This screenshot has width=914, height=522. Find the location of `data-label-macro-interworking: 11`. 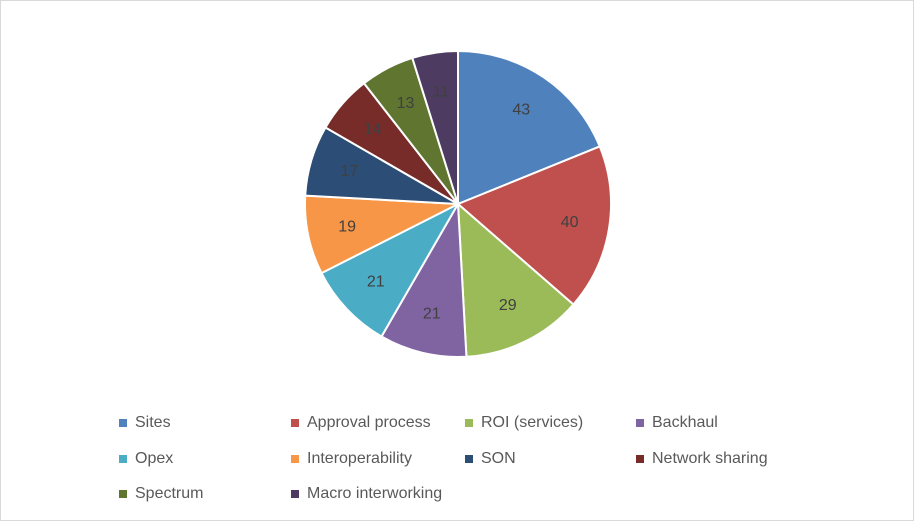

data-label-macro-interworking: 11 is located at coordinates (441, 92).